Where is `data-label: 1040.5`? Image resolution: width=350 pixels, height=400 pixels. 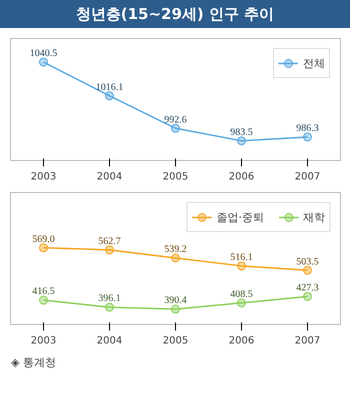 data-label: 1040.5 is located at coordinates (44, 54).